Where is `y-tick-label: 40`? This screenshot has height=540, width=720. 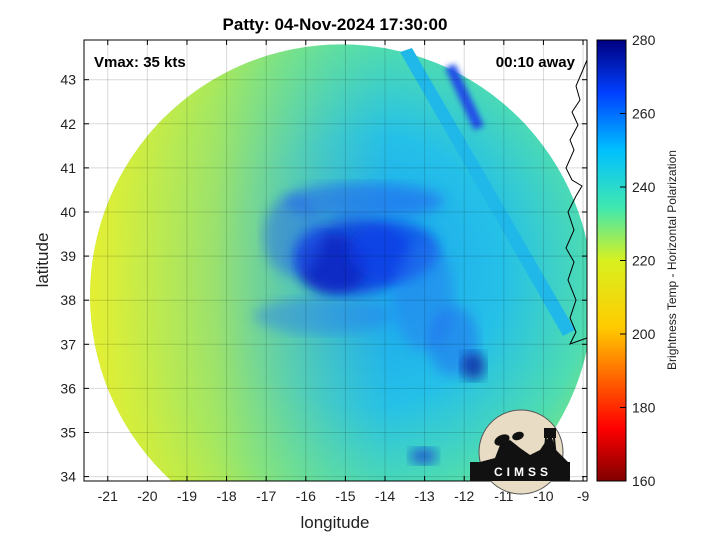
y-tick-label: 40 is located at coordinates (68, 212).